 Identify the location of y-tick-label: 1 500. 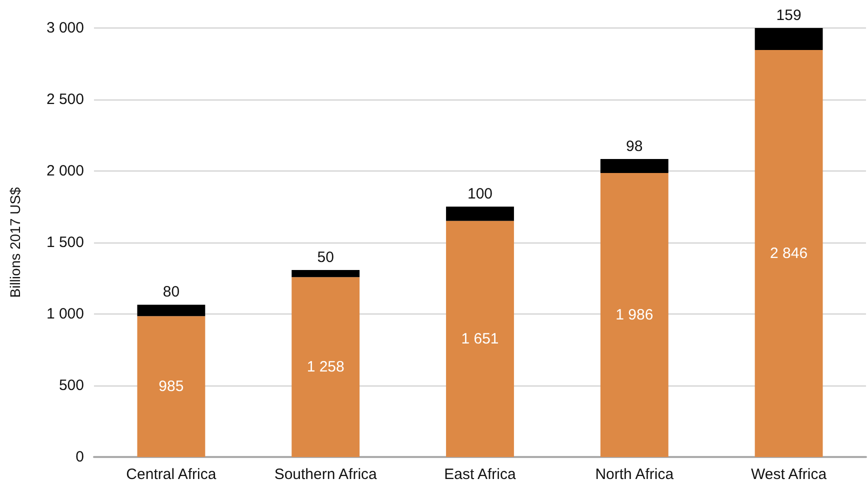
(65, 242).